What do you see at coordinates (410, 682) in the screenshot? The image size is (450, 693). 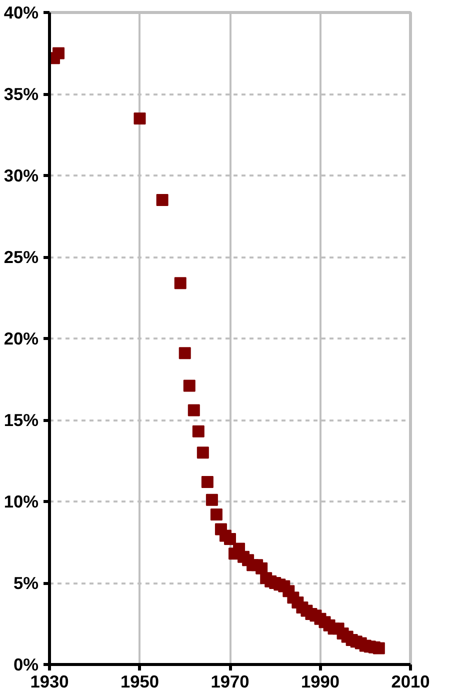 I see `x-tick-label: 2010` at bounding box center [410, 682].